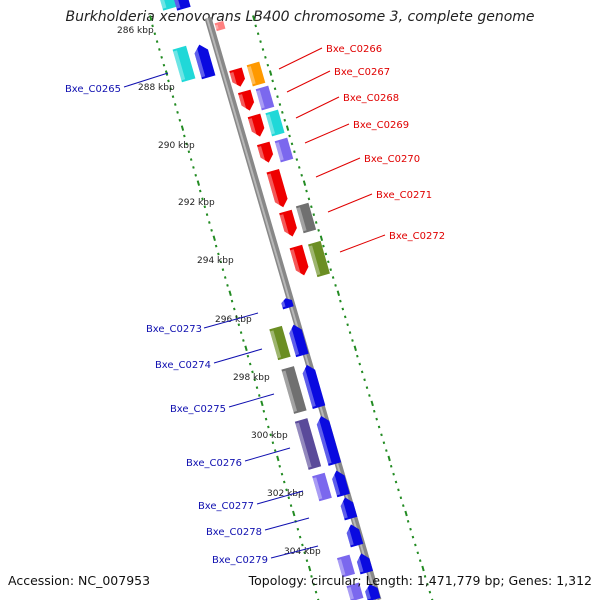  I want to click on feature-blue-gene-d, so click(354, 536).